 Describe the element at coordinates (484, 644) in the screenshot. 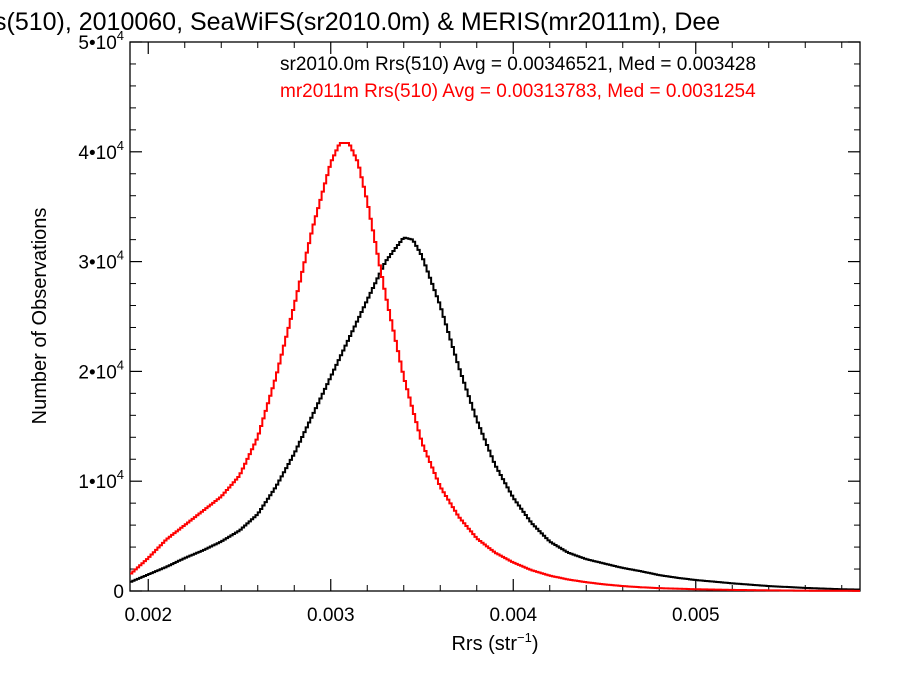

I see `x-axis-label-text: Rrs (str` at that location.